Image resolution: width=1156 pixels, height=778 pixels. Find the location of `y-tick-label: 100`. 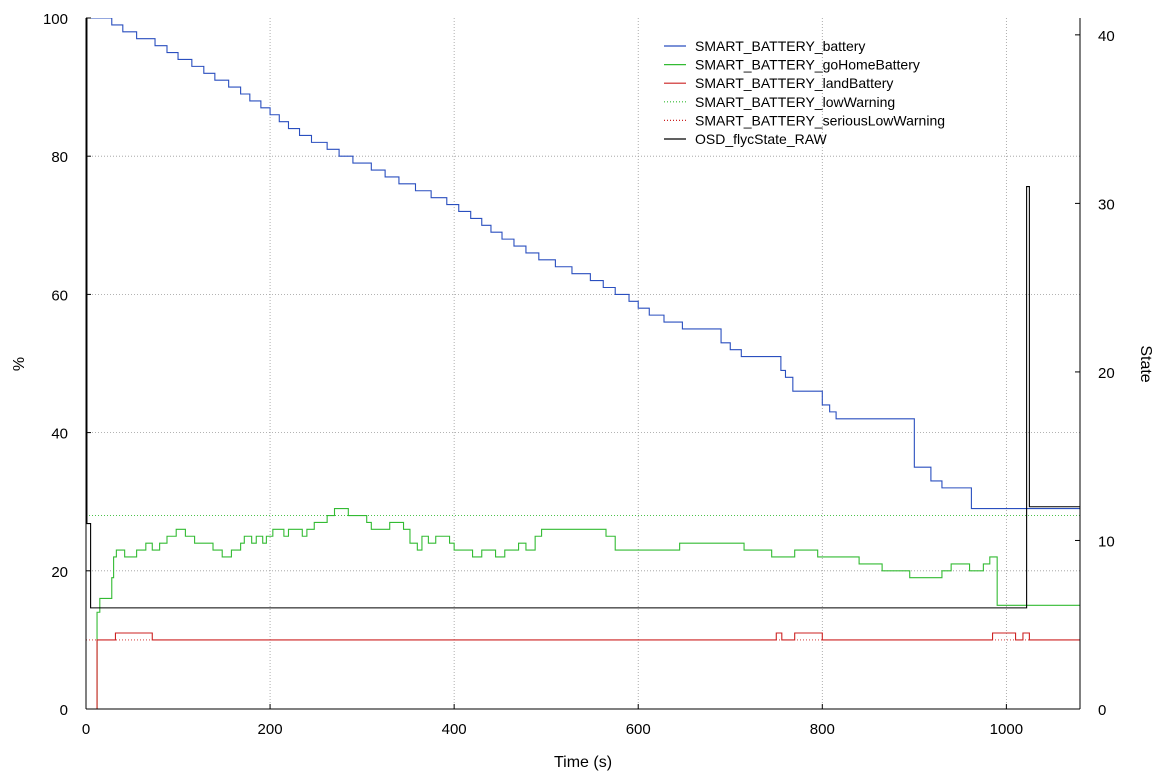

y-tick-label: 100 is located at coordinates (55, 19).